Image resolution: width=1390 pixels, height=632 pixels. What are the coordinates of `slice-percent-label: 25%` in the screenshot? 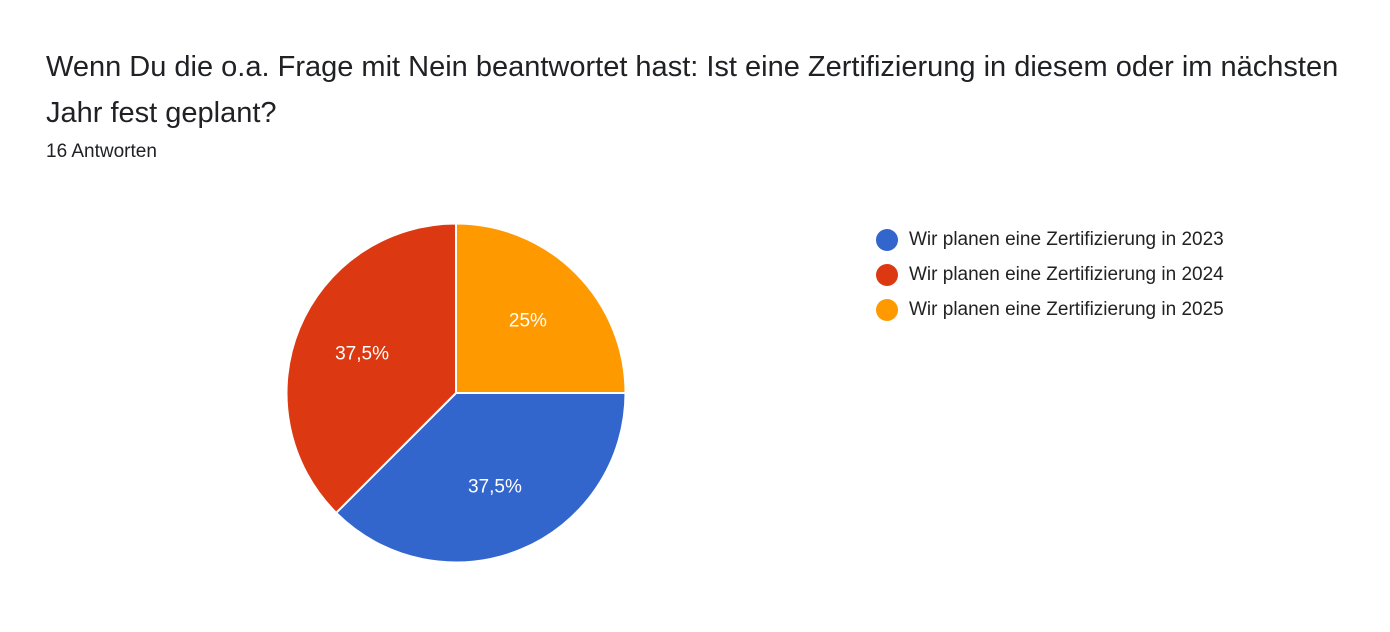 It's located at (528, 321).